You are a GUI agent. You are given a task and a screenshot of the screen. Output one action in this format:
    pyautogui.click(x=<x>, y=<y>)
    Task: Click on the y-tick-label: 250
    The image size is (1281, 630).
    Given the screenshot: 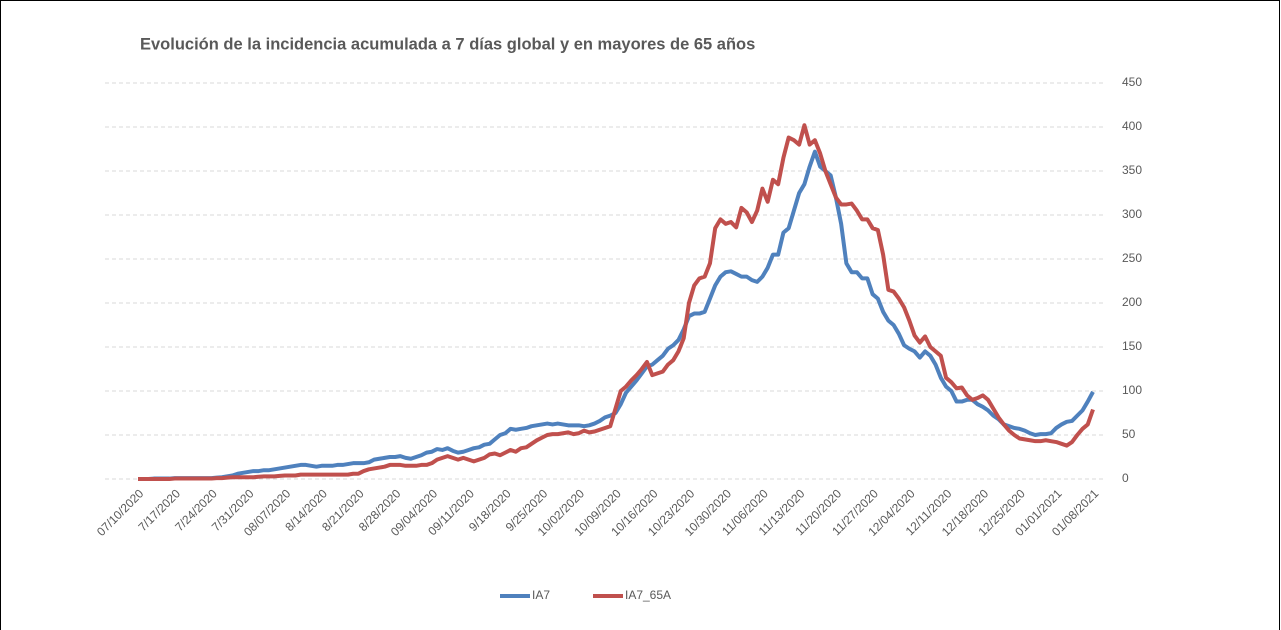 What is the action you would take?
    pyautogui.click(x=1132, y=258)
    